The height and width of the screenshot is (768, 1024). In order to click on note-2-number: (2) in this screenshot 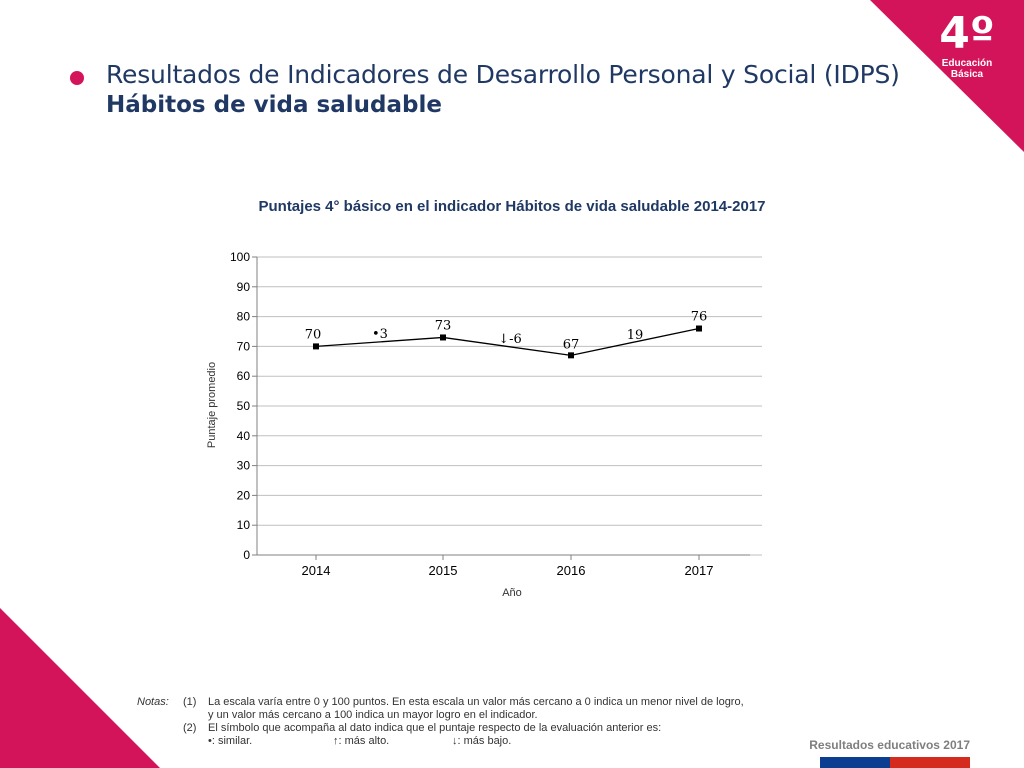, I will do `click(190, 728)`.